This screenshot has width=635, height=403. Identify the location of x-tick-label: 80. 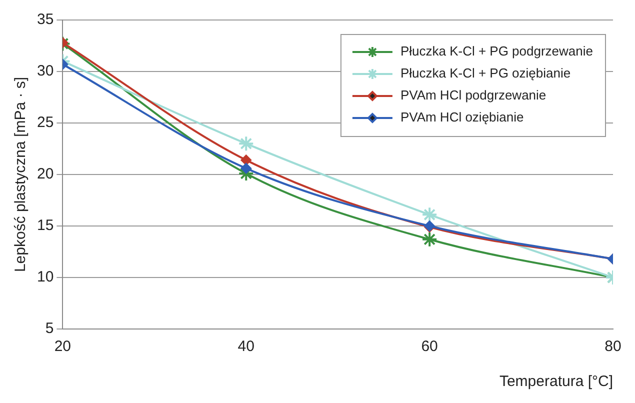
(613, 347).